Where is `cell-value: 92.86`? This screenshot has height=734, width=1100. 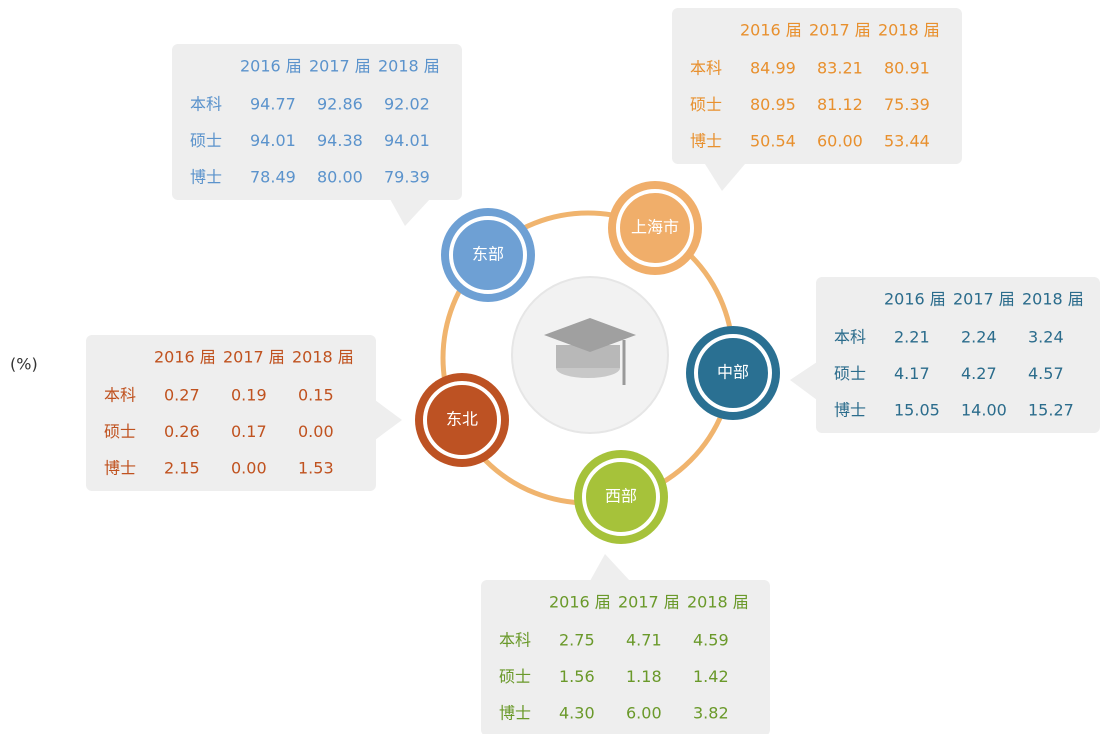 cell-value: 92.86 is located at coordinates (340, 104).